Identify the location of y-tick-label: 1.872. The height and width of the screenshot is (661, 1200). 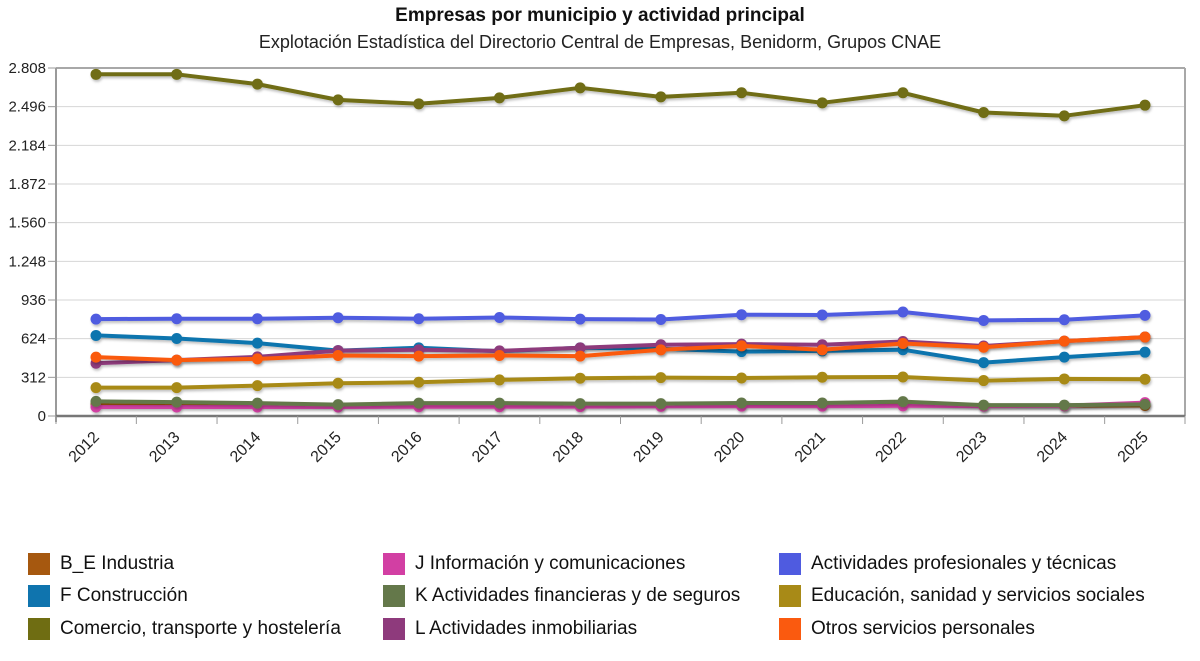
(27, 184).